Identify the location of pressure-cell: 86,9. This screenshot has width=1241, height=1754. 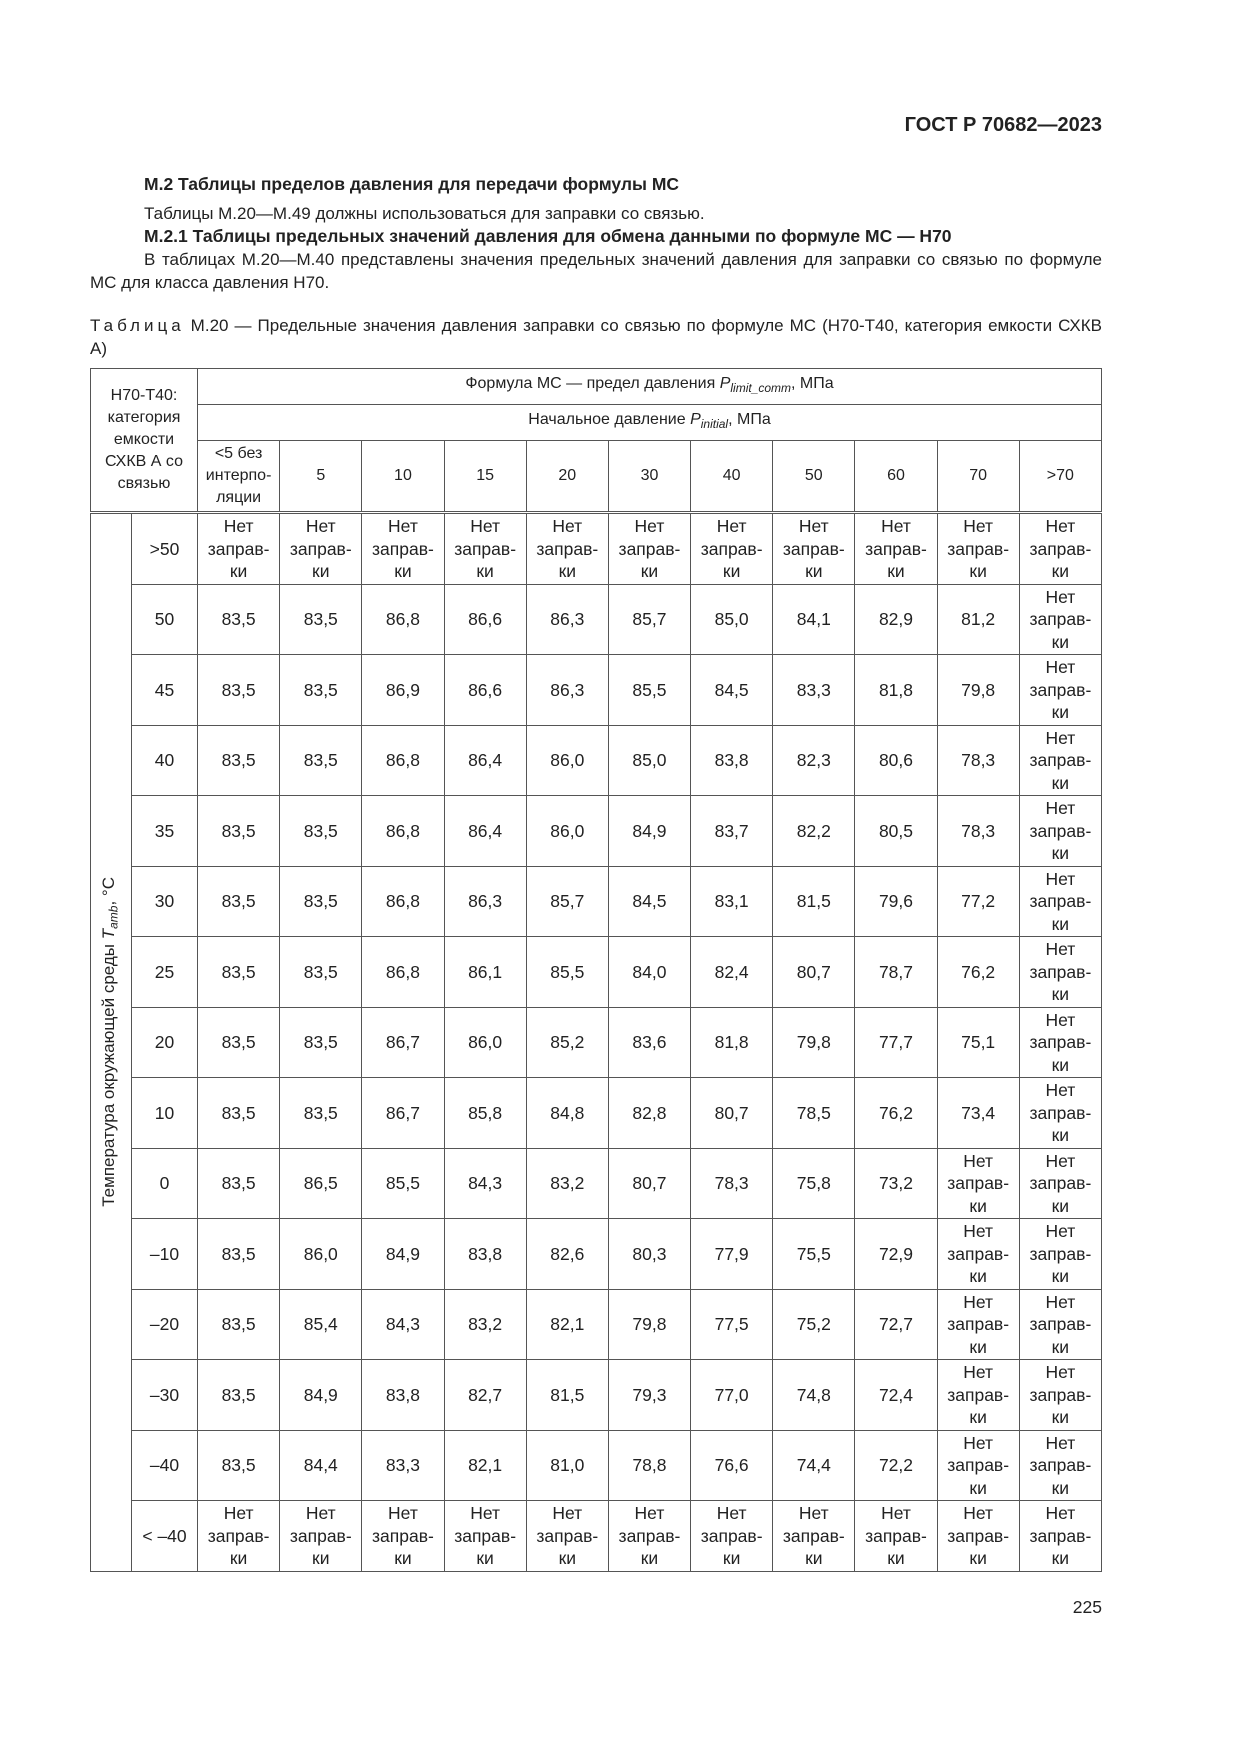
(403, 690).